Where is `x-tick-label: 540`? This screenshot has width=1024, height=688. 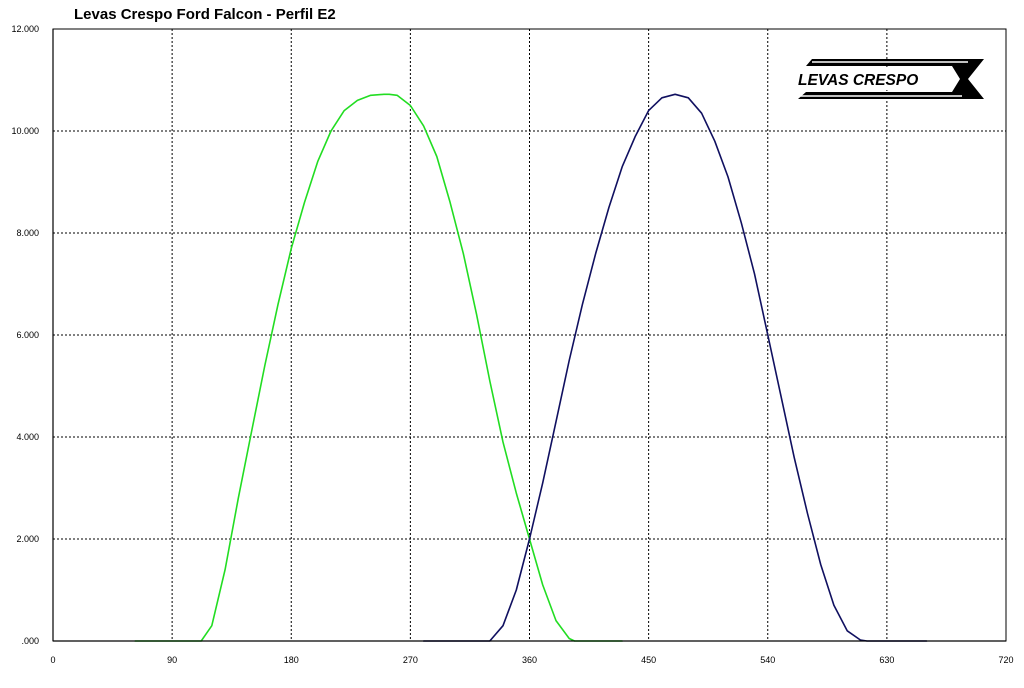 x-tick-label: 540 is located at coordinates (767, 660).